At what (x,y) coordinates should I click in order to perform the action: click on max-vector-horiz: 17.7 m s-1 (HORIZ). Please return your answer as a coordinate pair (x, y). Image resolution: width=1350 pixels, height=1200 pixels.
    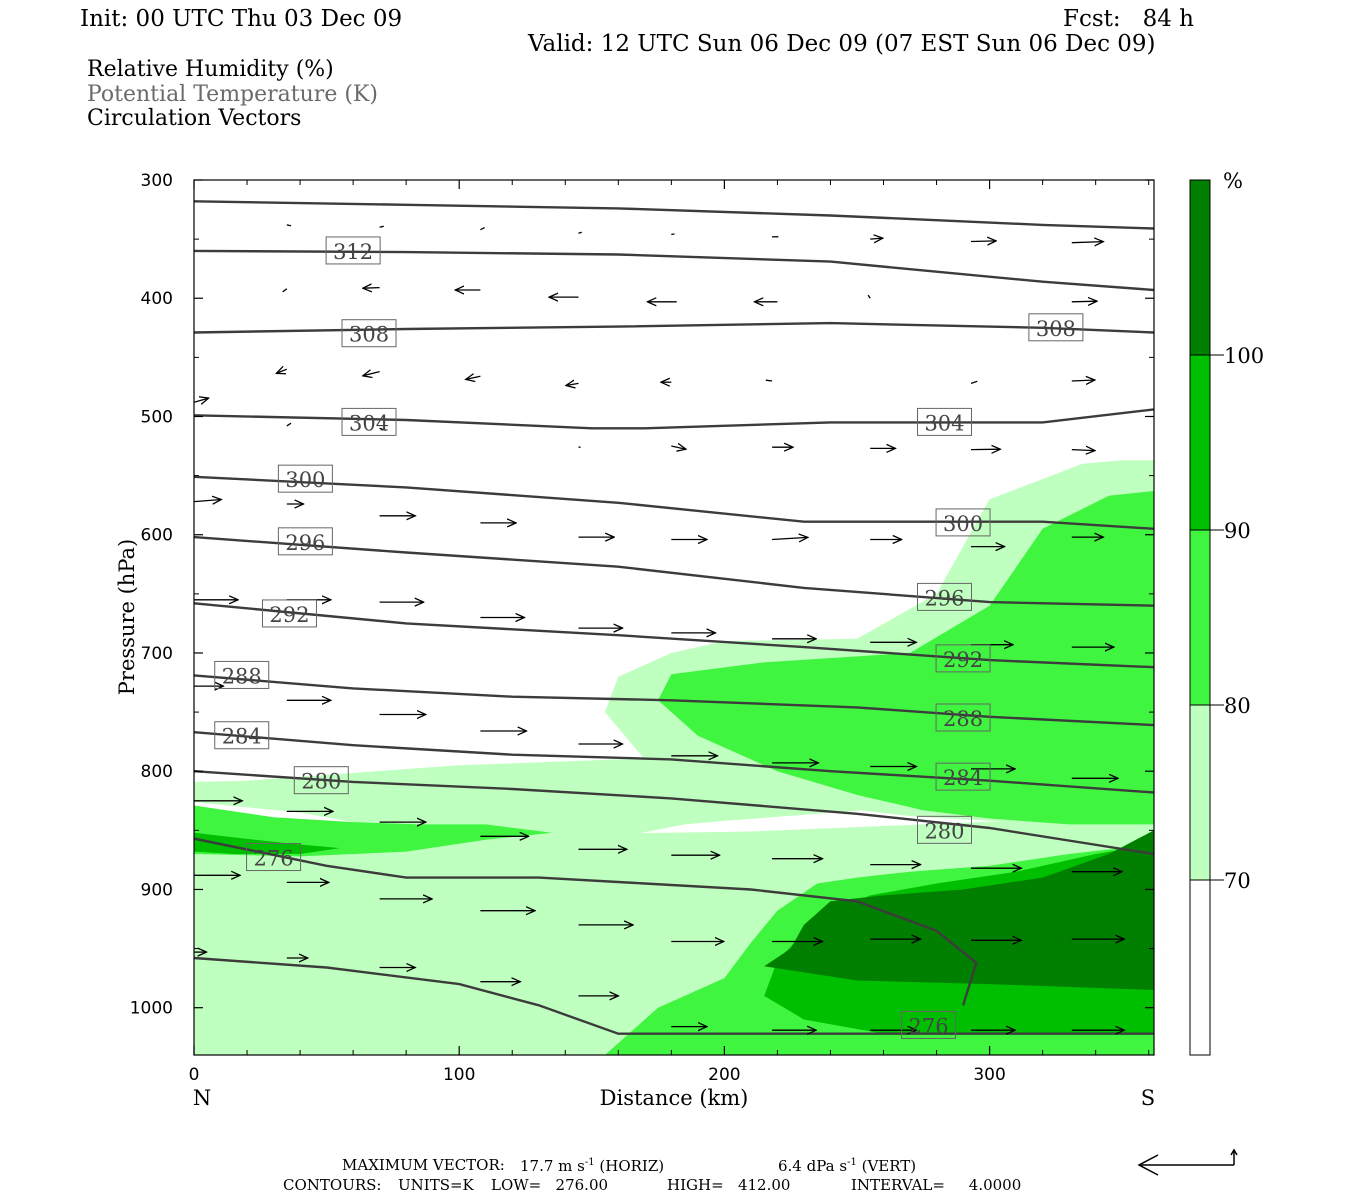
    Looking at the image, I should click on (592, 1166).